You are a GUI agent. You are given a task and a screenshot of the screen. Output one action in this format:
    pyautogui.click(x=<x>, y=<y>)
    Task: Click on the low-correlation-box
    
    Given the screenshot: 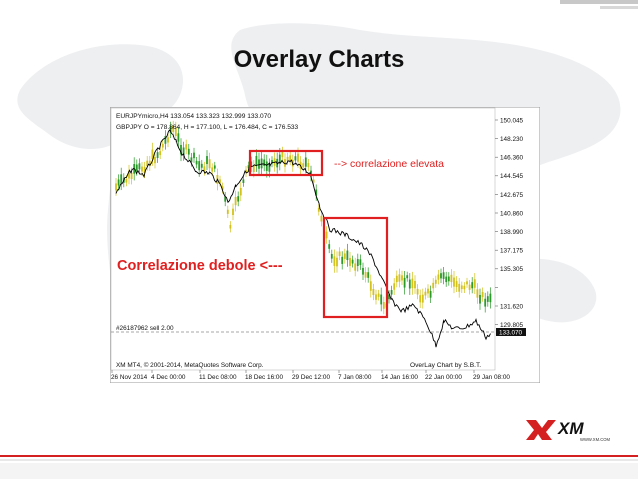 What is the action you would take?
    pyautogui.click(x=355, y=267)
    